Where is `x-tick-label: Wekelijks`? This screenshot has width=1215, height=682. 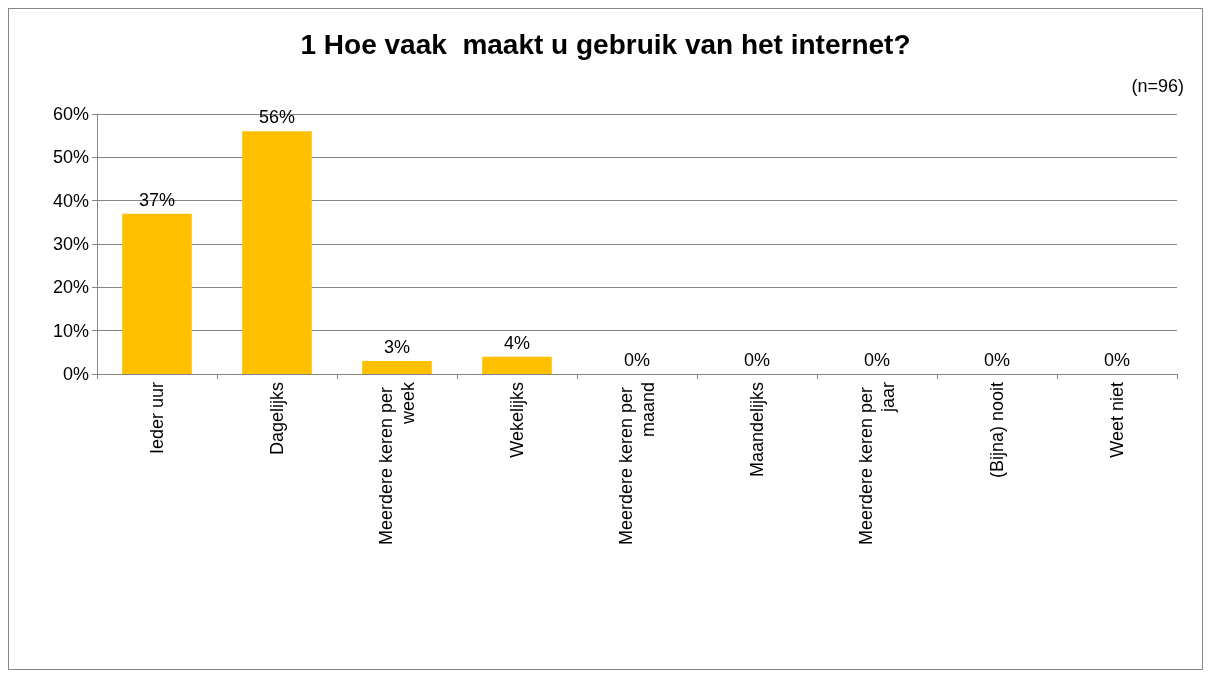
x-tick-label: Wekelijks is located at coordinates (517, 420).